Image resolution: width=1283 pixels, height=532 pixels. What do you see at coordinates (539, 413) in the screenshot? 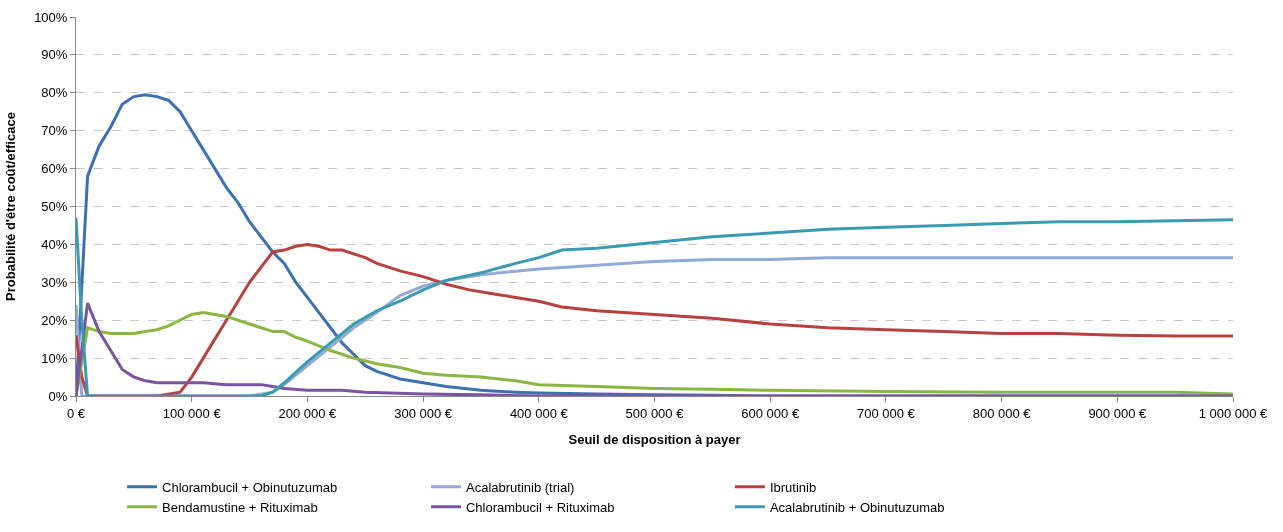
I see `x-tick-label: 400 000 €` at bounding box center [539, 413].